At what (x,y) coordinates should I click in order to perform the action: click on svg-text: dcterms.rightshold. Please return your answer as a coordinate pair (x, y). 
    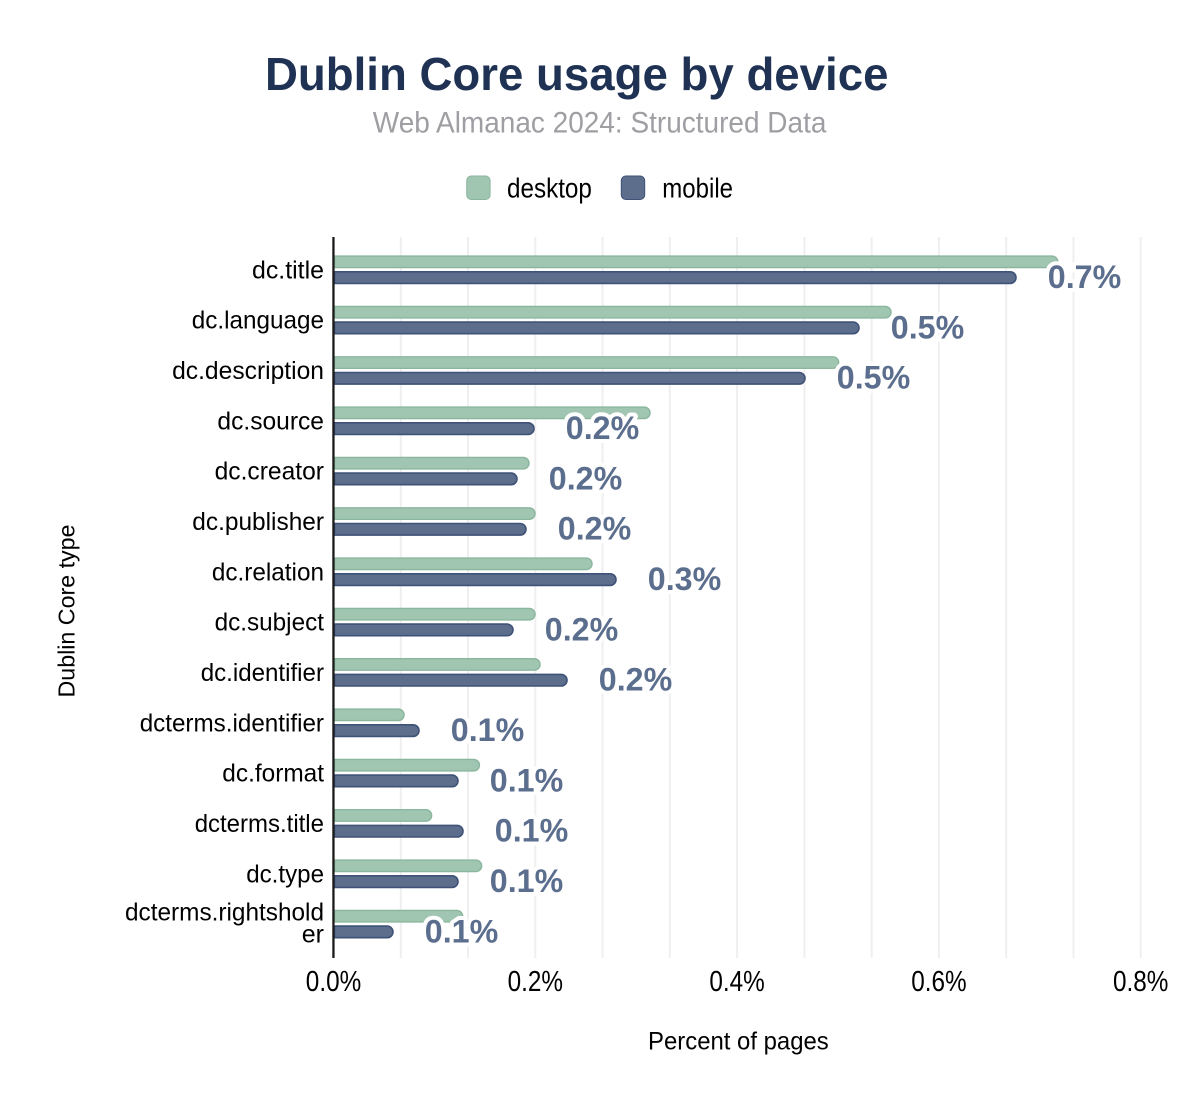
    Looking at the image, I should click on (224, 912).